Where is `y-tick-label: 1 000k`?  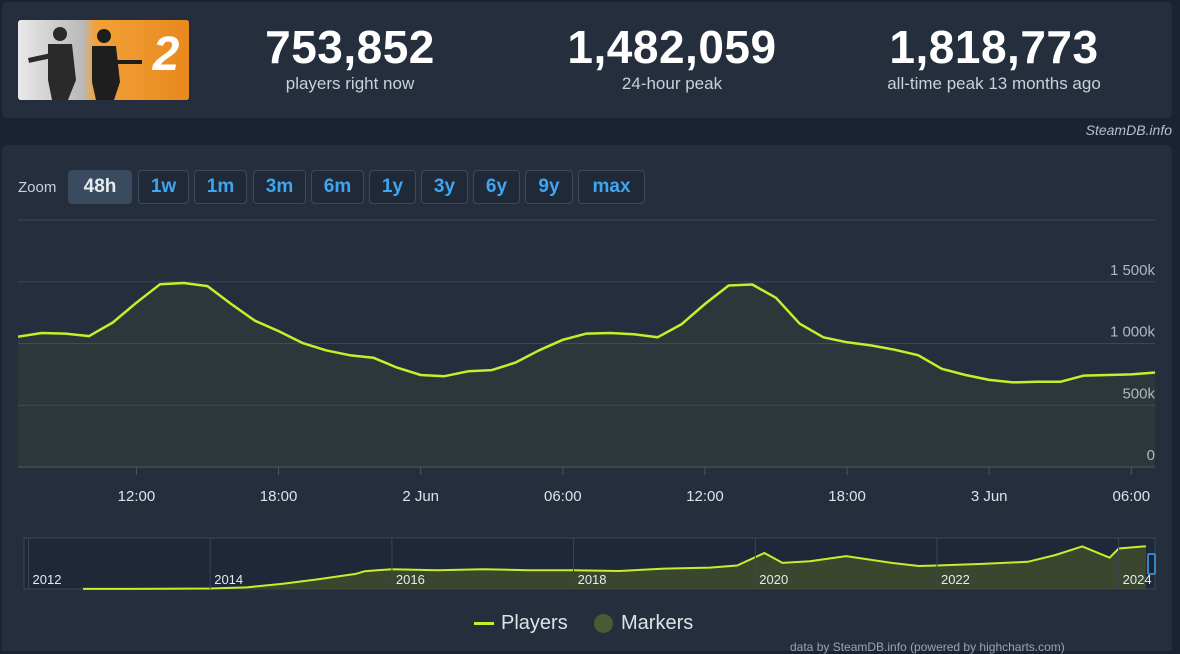
y-tick-label: 1 000k is located at coordinates (1133, 332).